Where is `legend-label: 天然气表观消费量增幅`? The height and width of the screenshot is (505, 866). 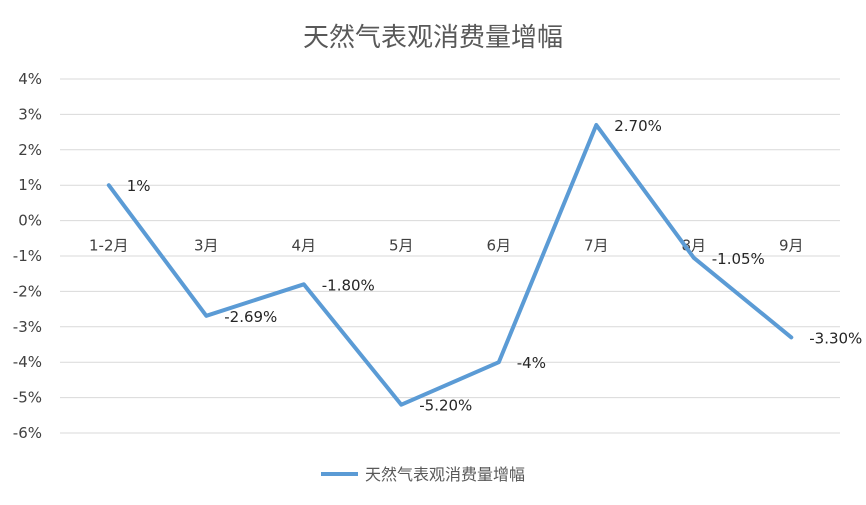 legend-label: 天然气表观消费量增幅 is located at coordinates (445, 474).